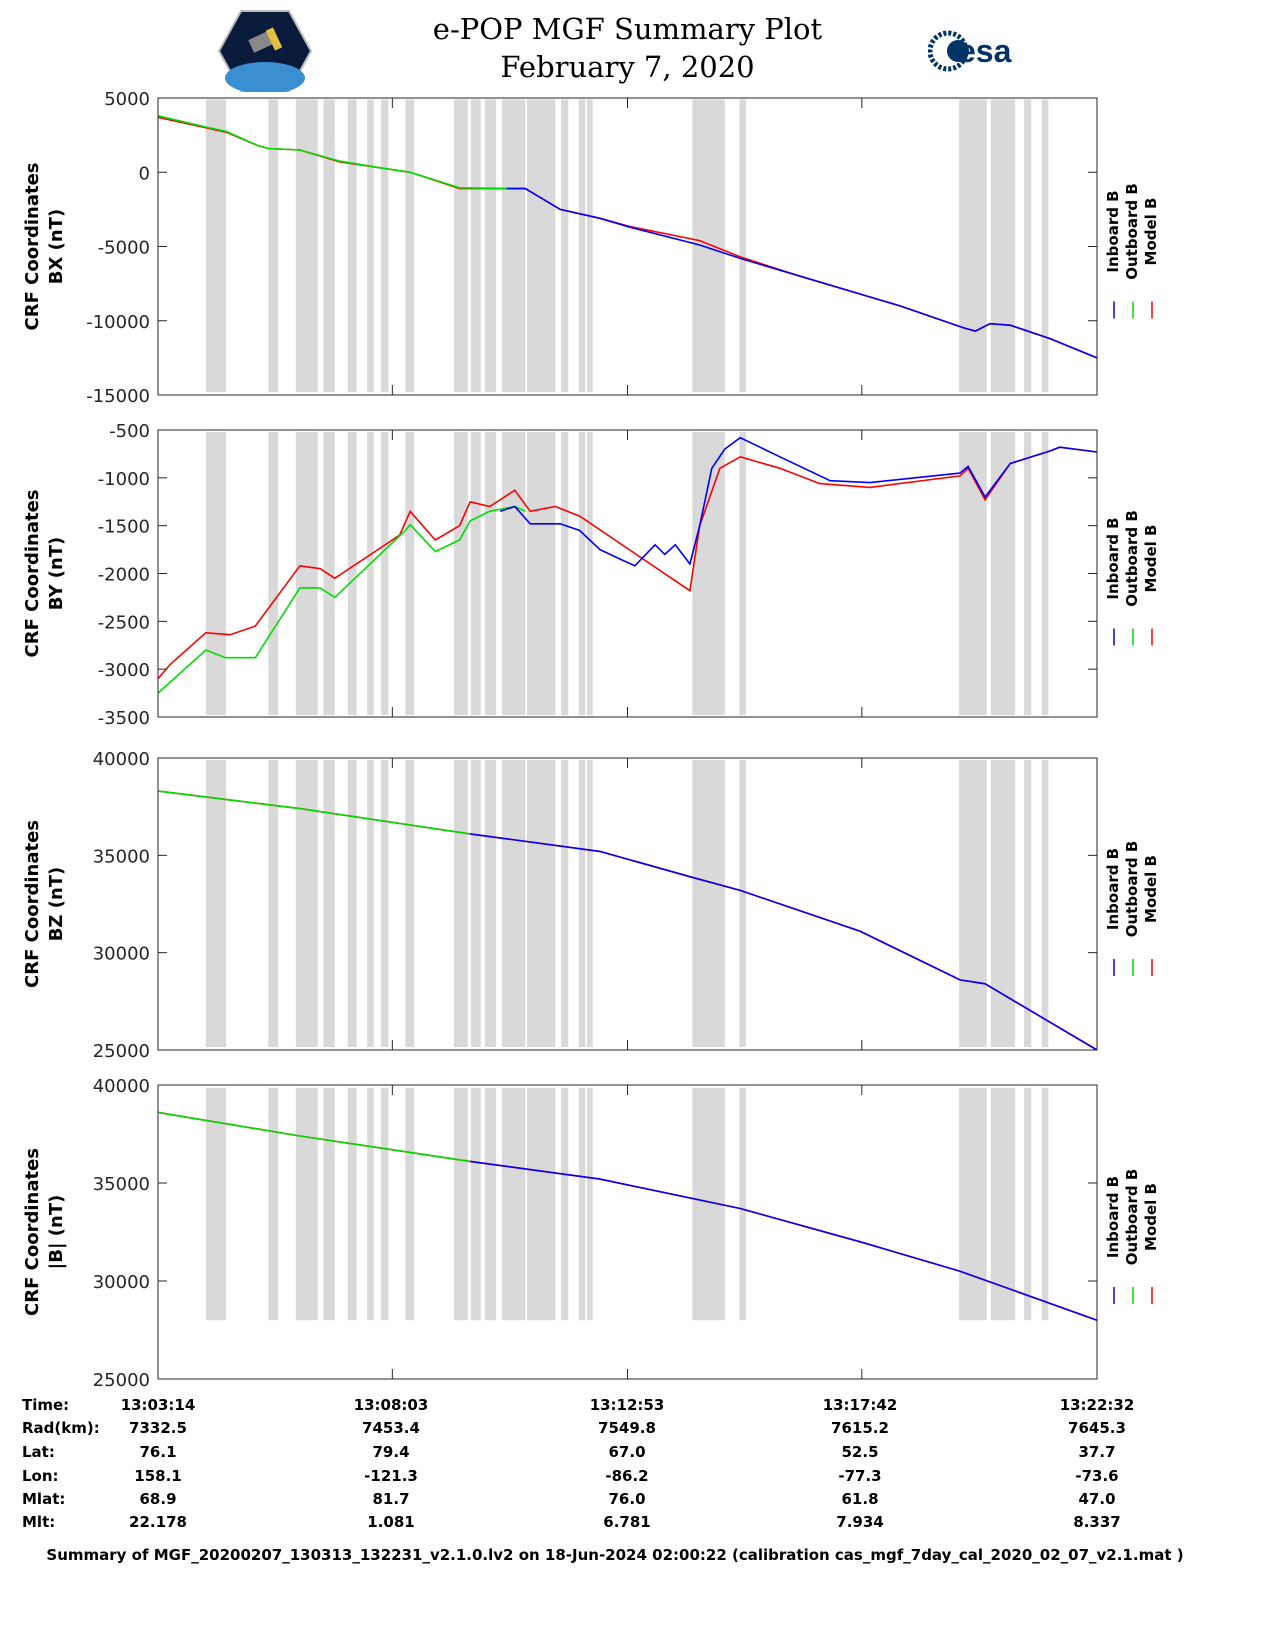  I want to click on y-tick-label: -5000, so click(124, 248).